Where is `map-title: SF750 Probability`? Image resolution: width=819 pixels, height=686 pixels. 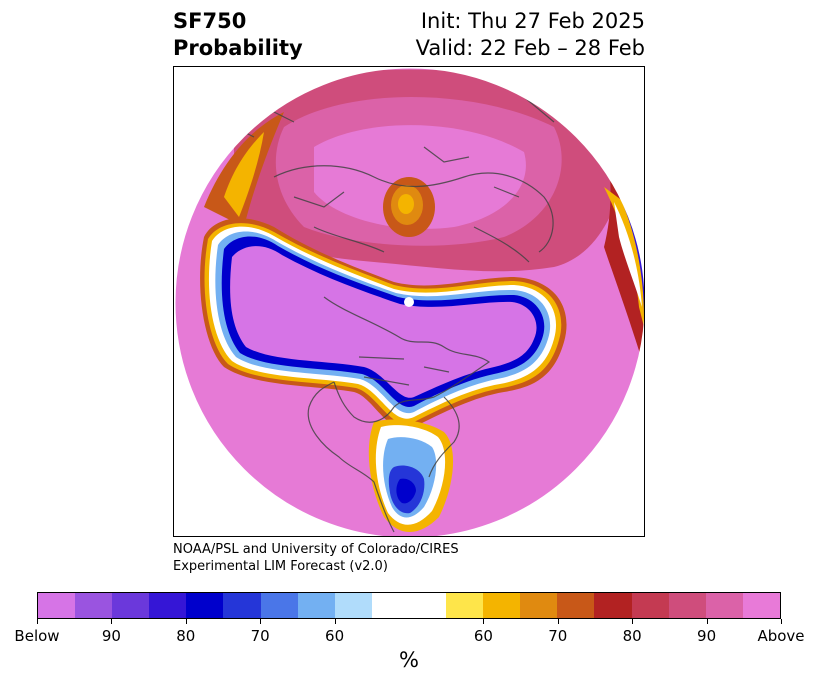 map-title: SF750 Probability is located at coordinates (238, 35).